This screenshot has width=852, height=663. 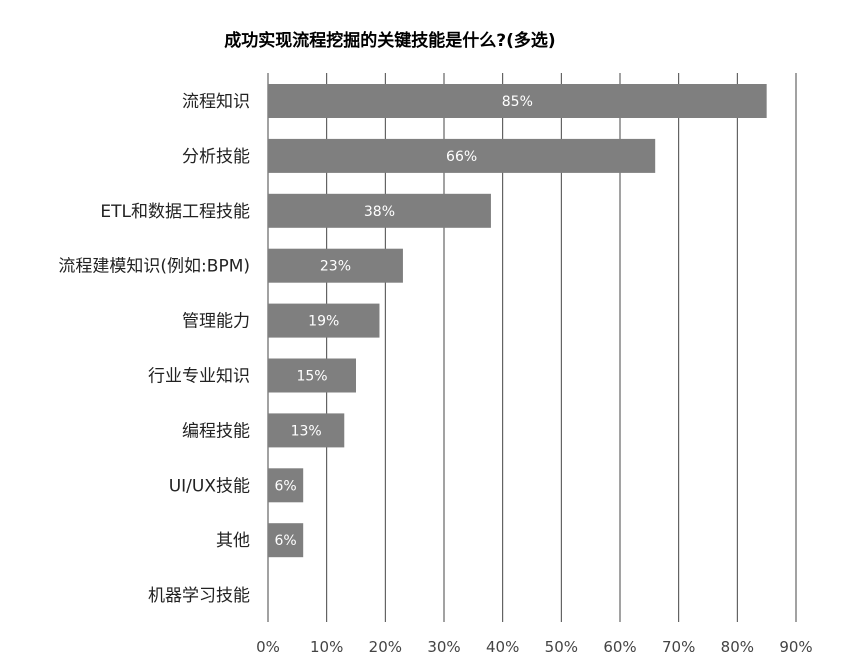 What do you see at coordinates (216, 431) in the screenshot?
I see `category-label: 编程技能` at bounding box center [216, 431].